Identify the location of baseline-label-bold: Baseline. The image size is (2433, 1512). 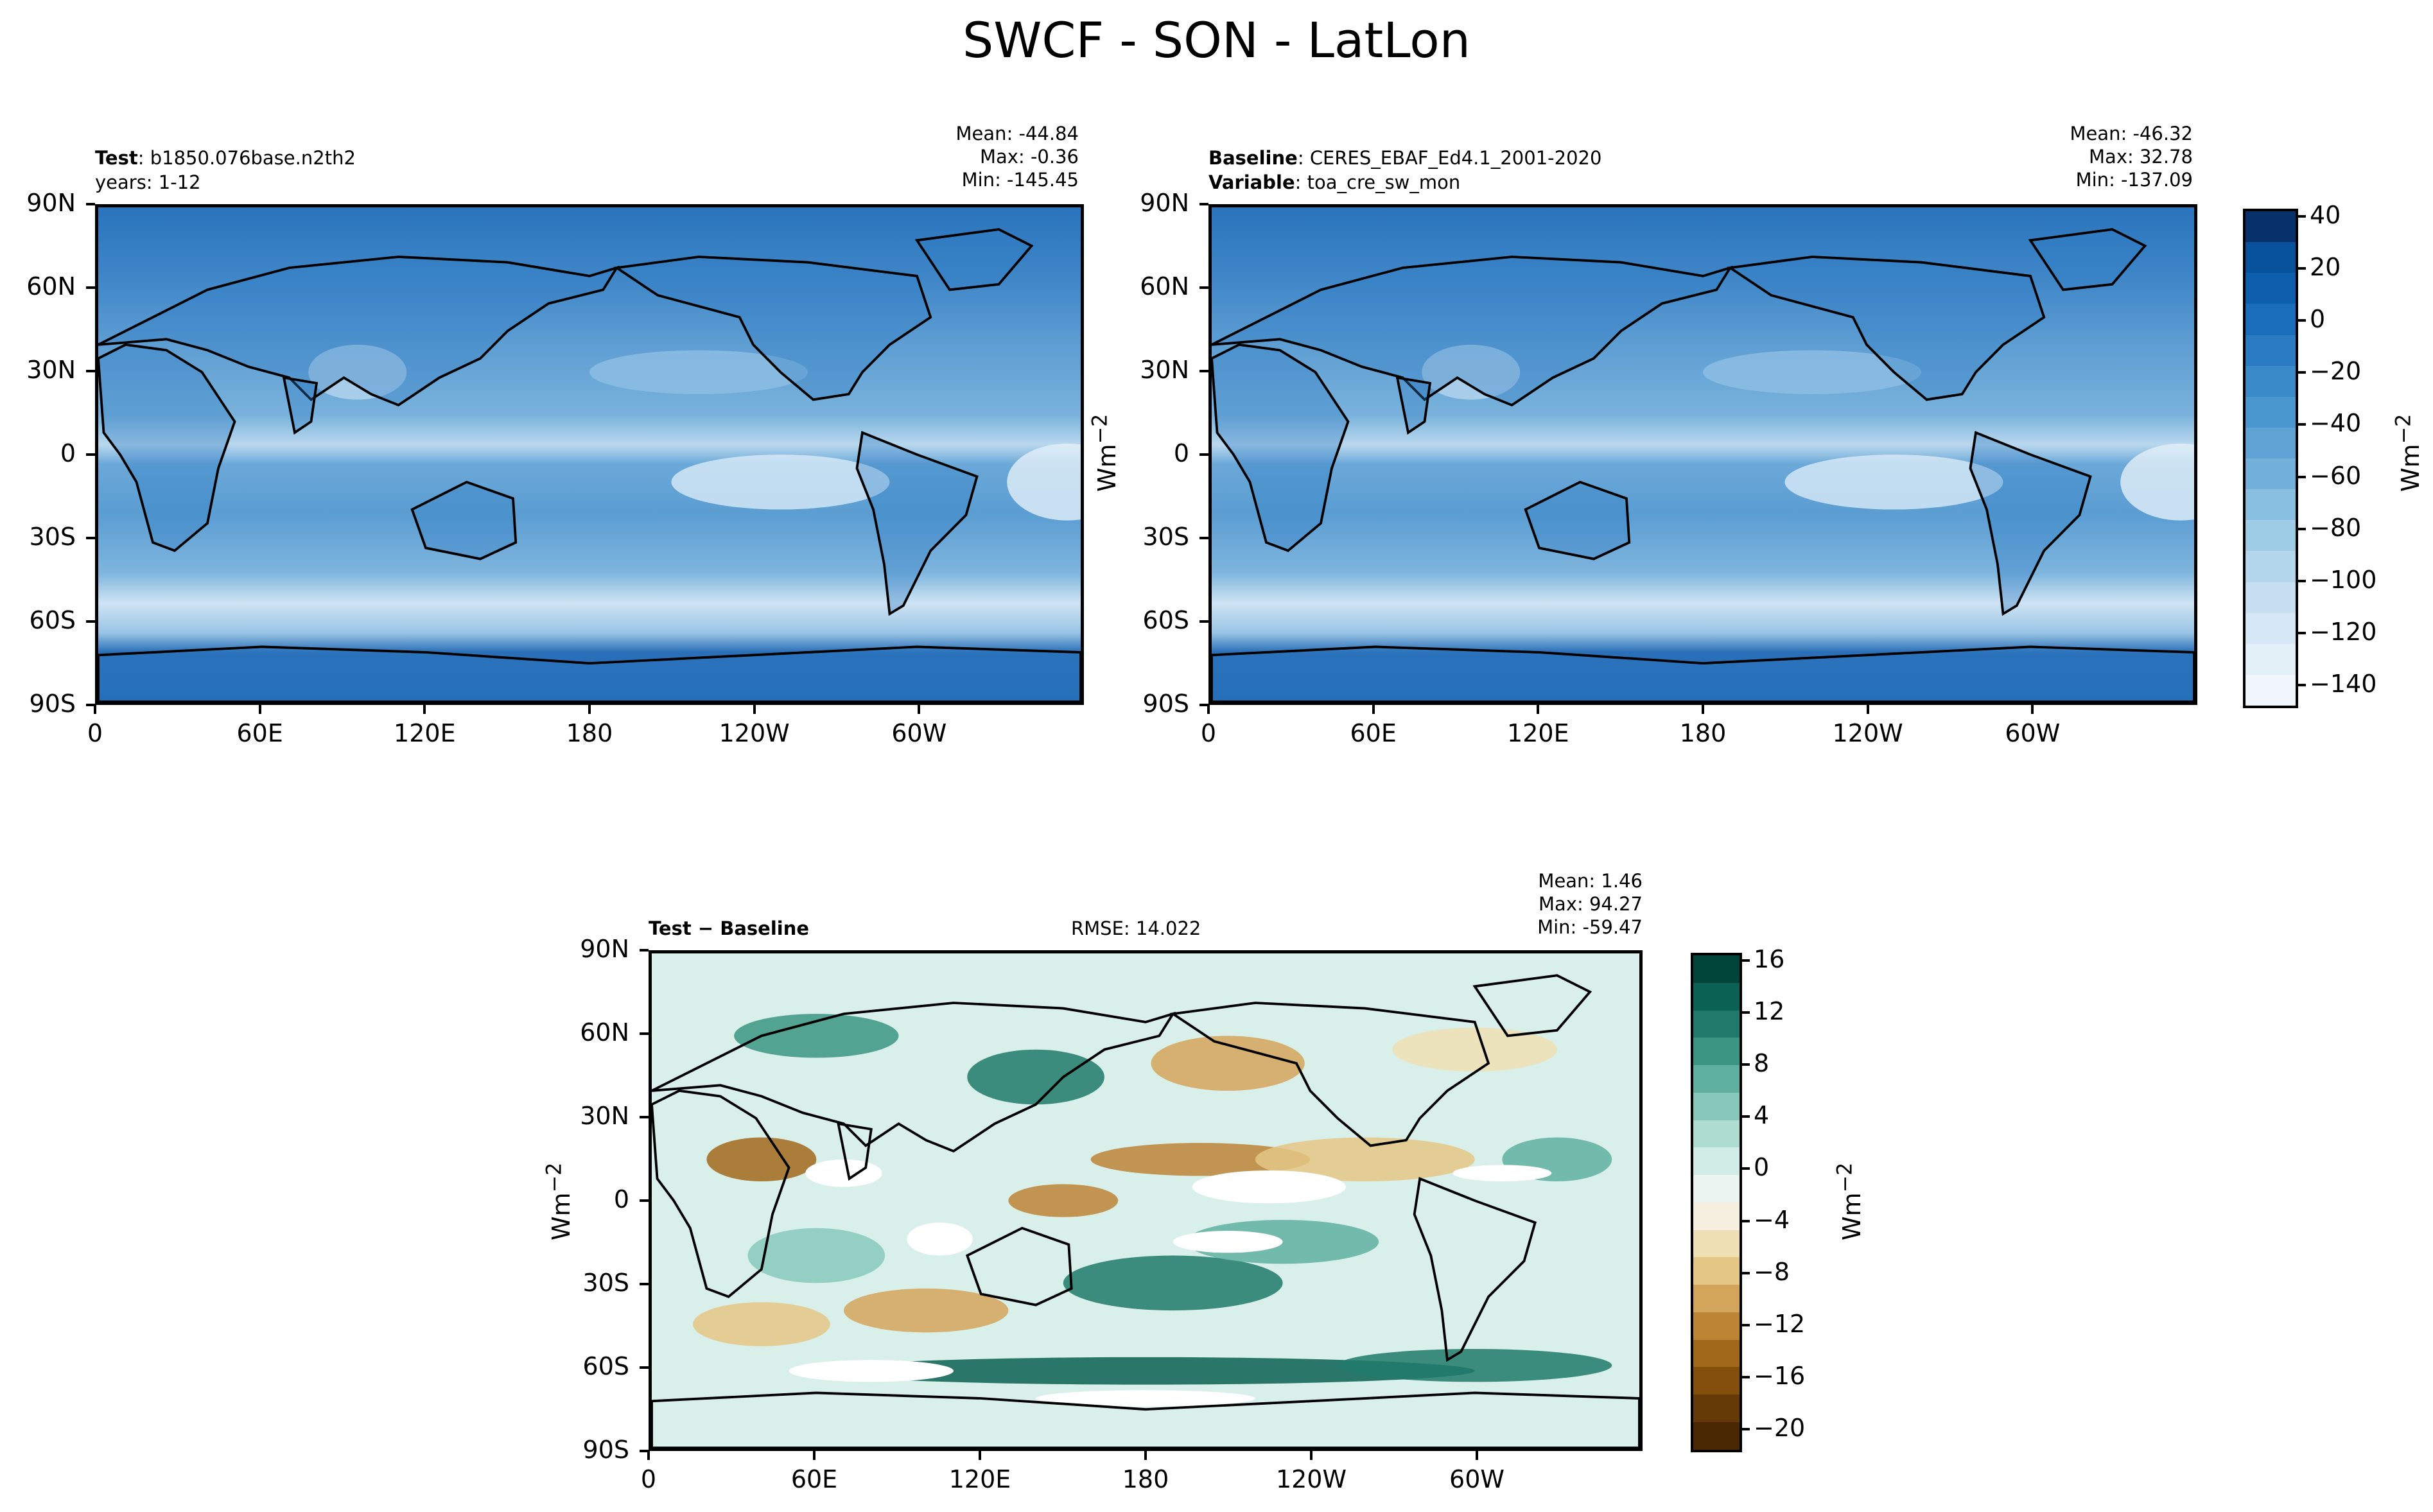
(1253, 158).